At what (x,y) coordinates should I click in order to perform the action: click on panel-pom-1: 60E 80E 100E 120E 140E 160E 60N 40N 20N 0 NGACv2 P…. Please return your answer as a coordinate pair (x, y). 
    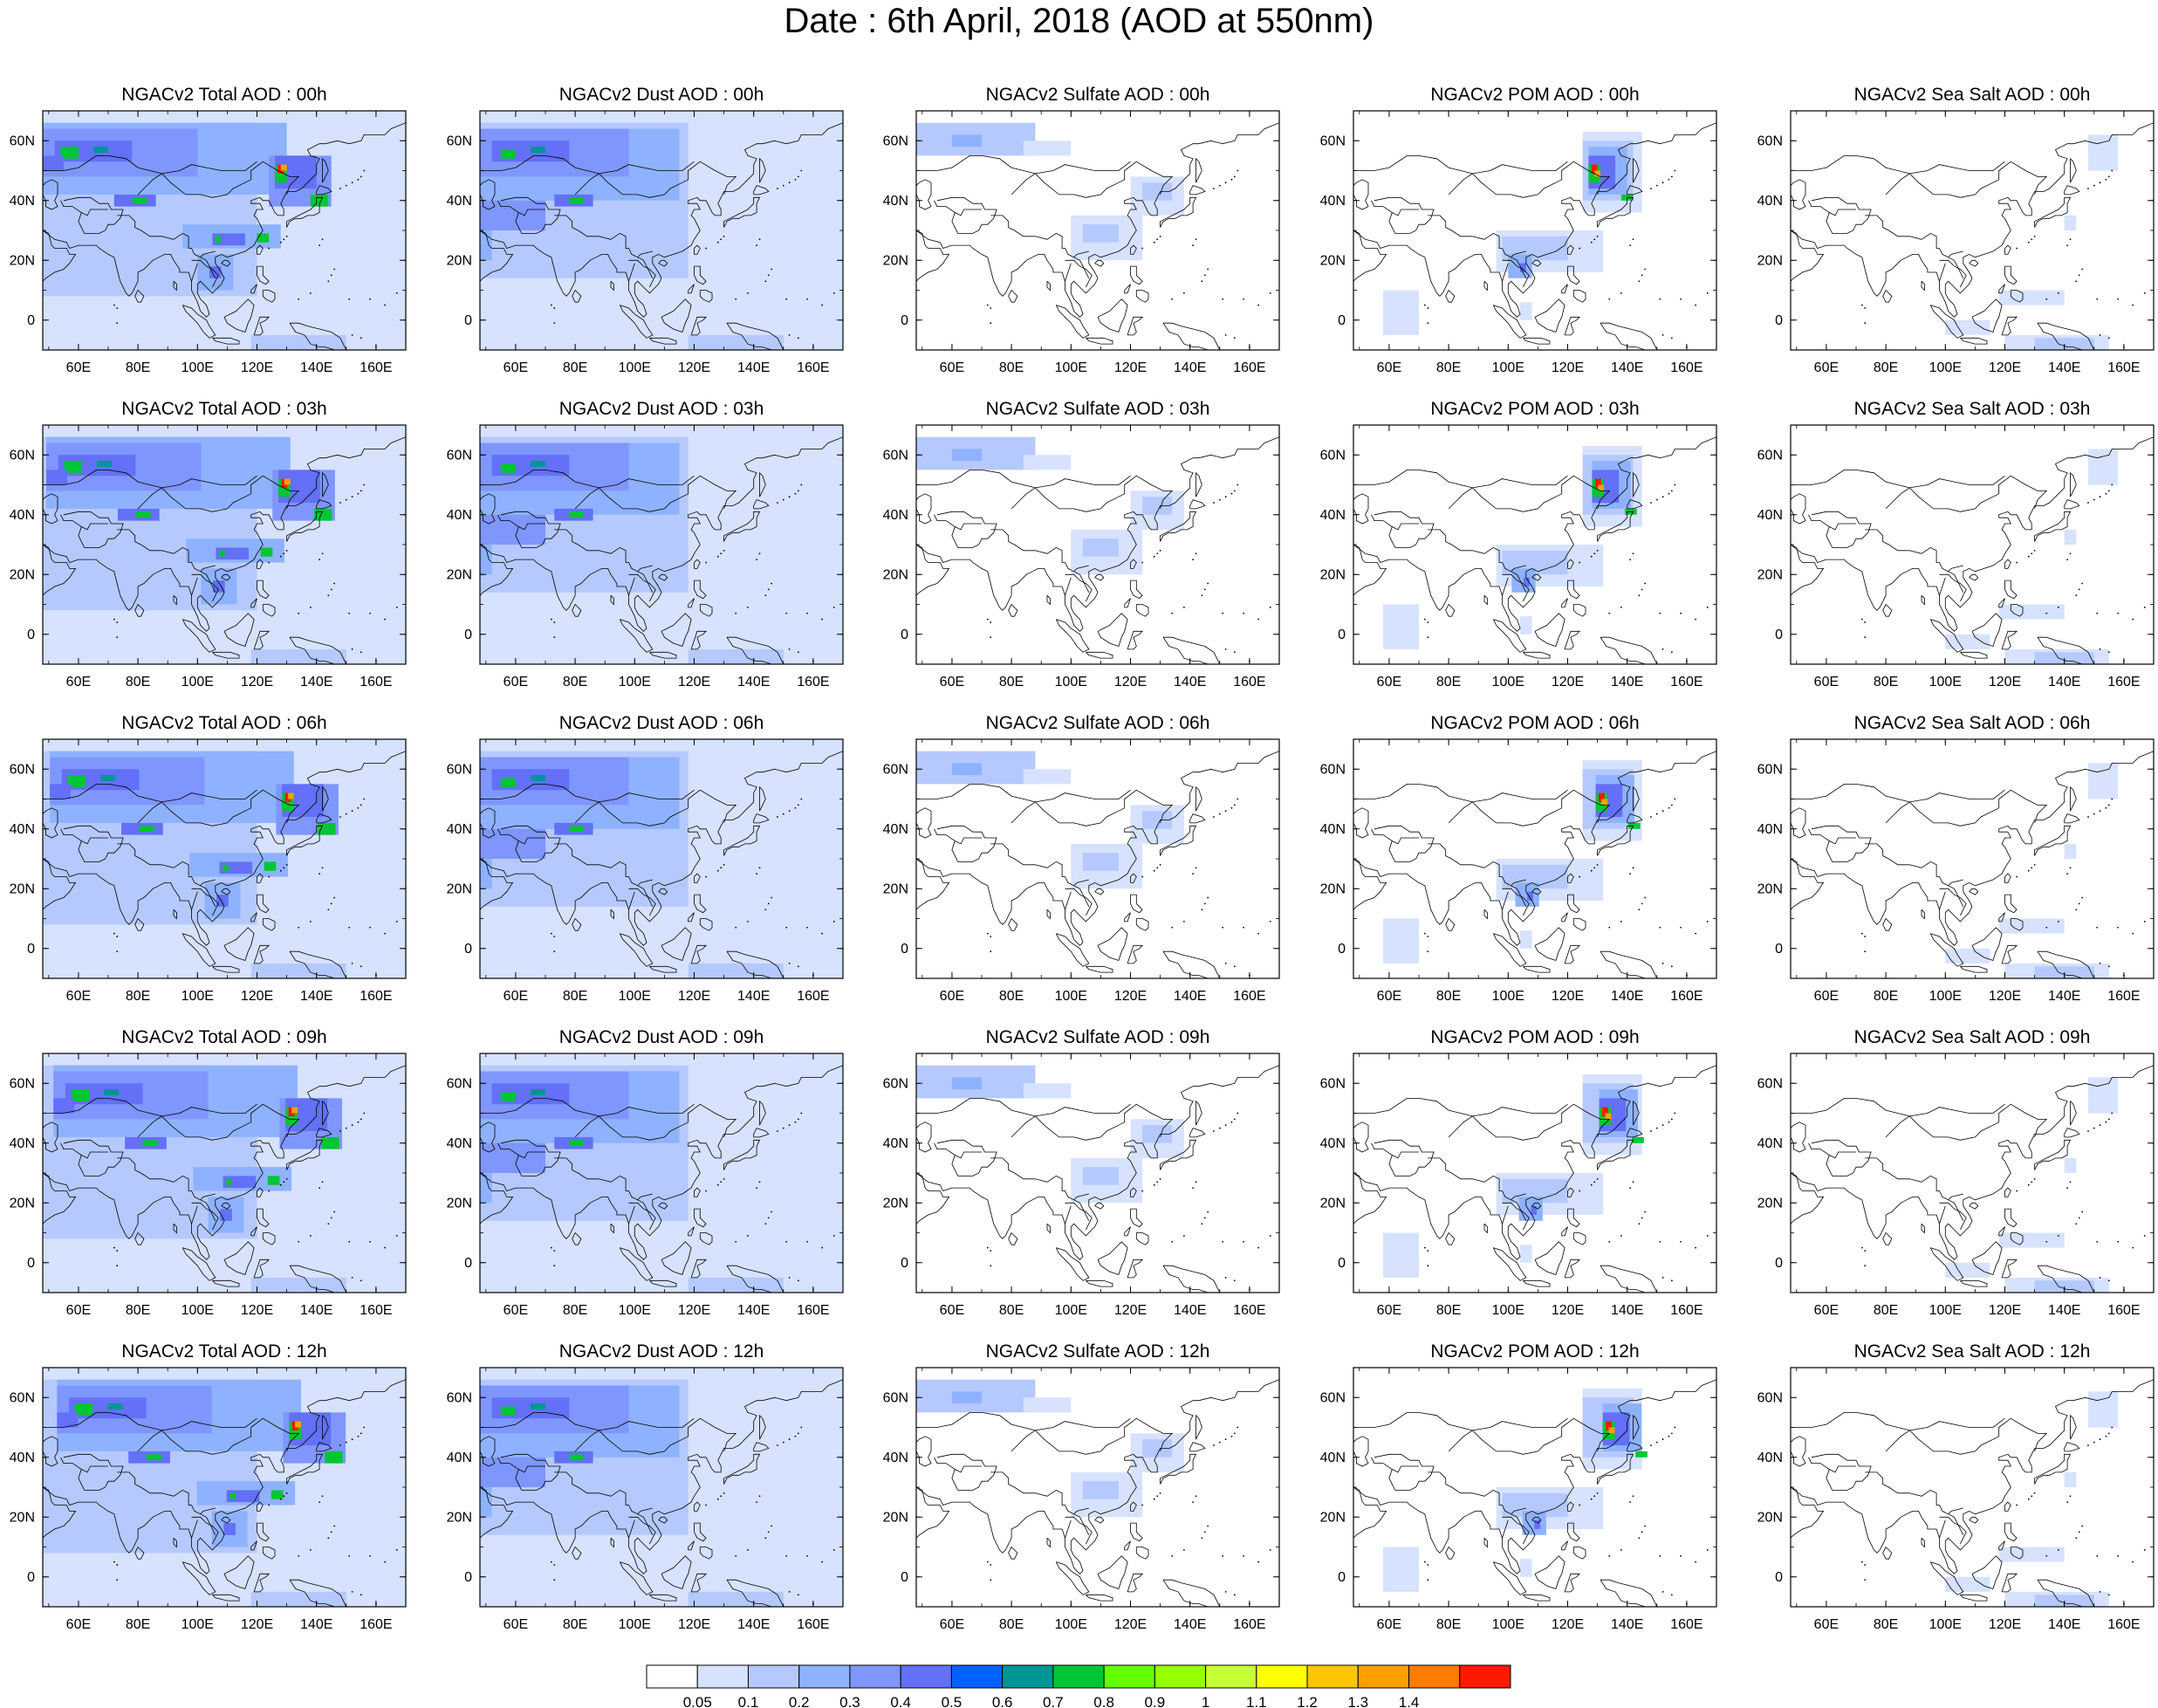
    Looking at the image, I should click on (1518, 544).